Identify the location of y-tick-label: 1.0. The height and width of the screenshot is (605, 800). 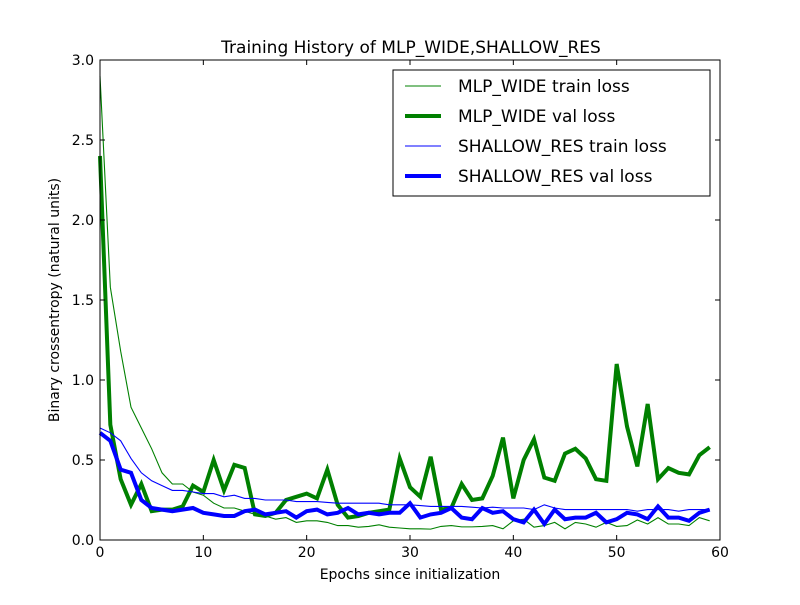
(83, 381).